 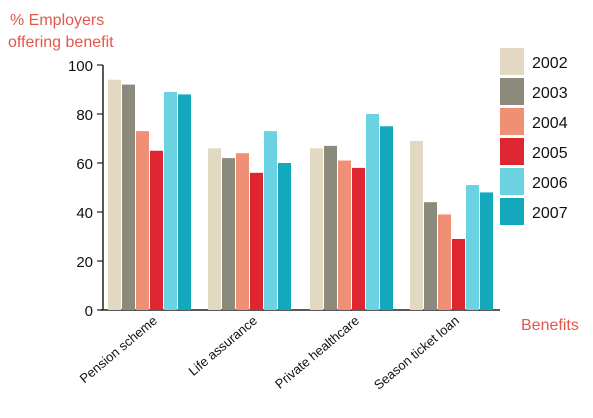 I want to click on legend-swatch-2006, so click(x=512, y=181).